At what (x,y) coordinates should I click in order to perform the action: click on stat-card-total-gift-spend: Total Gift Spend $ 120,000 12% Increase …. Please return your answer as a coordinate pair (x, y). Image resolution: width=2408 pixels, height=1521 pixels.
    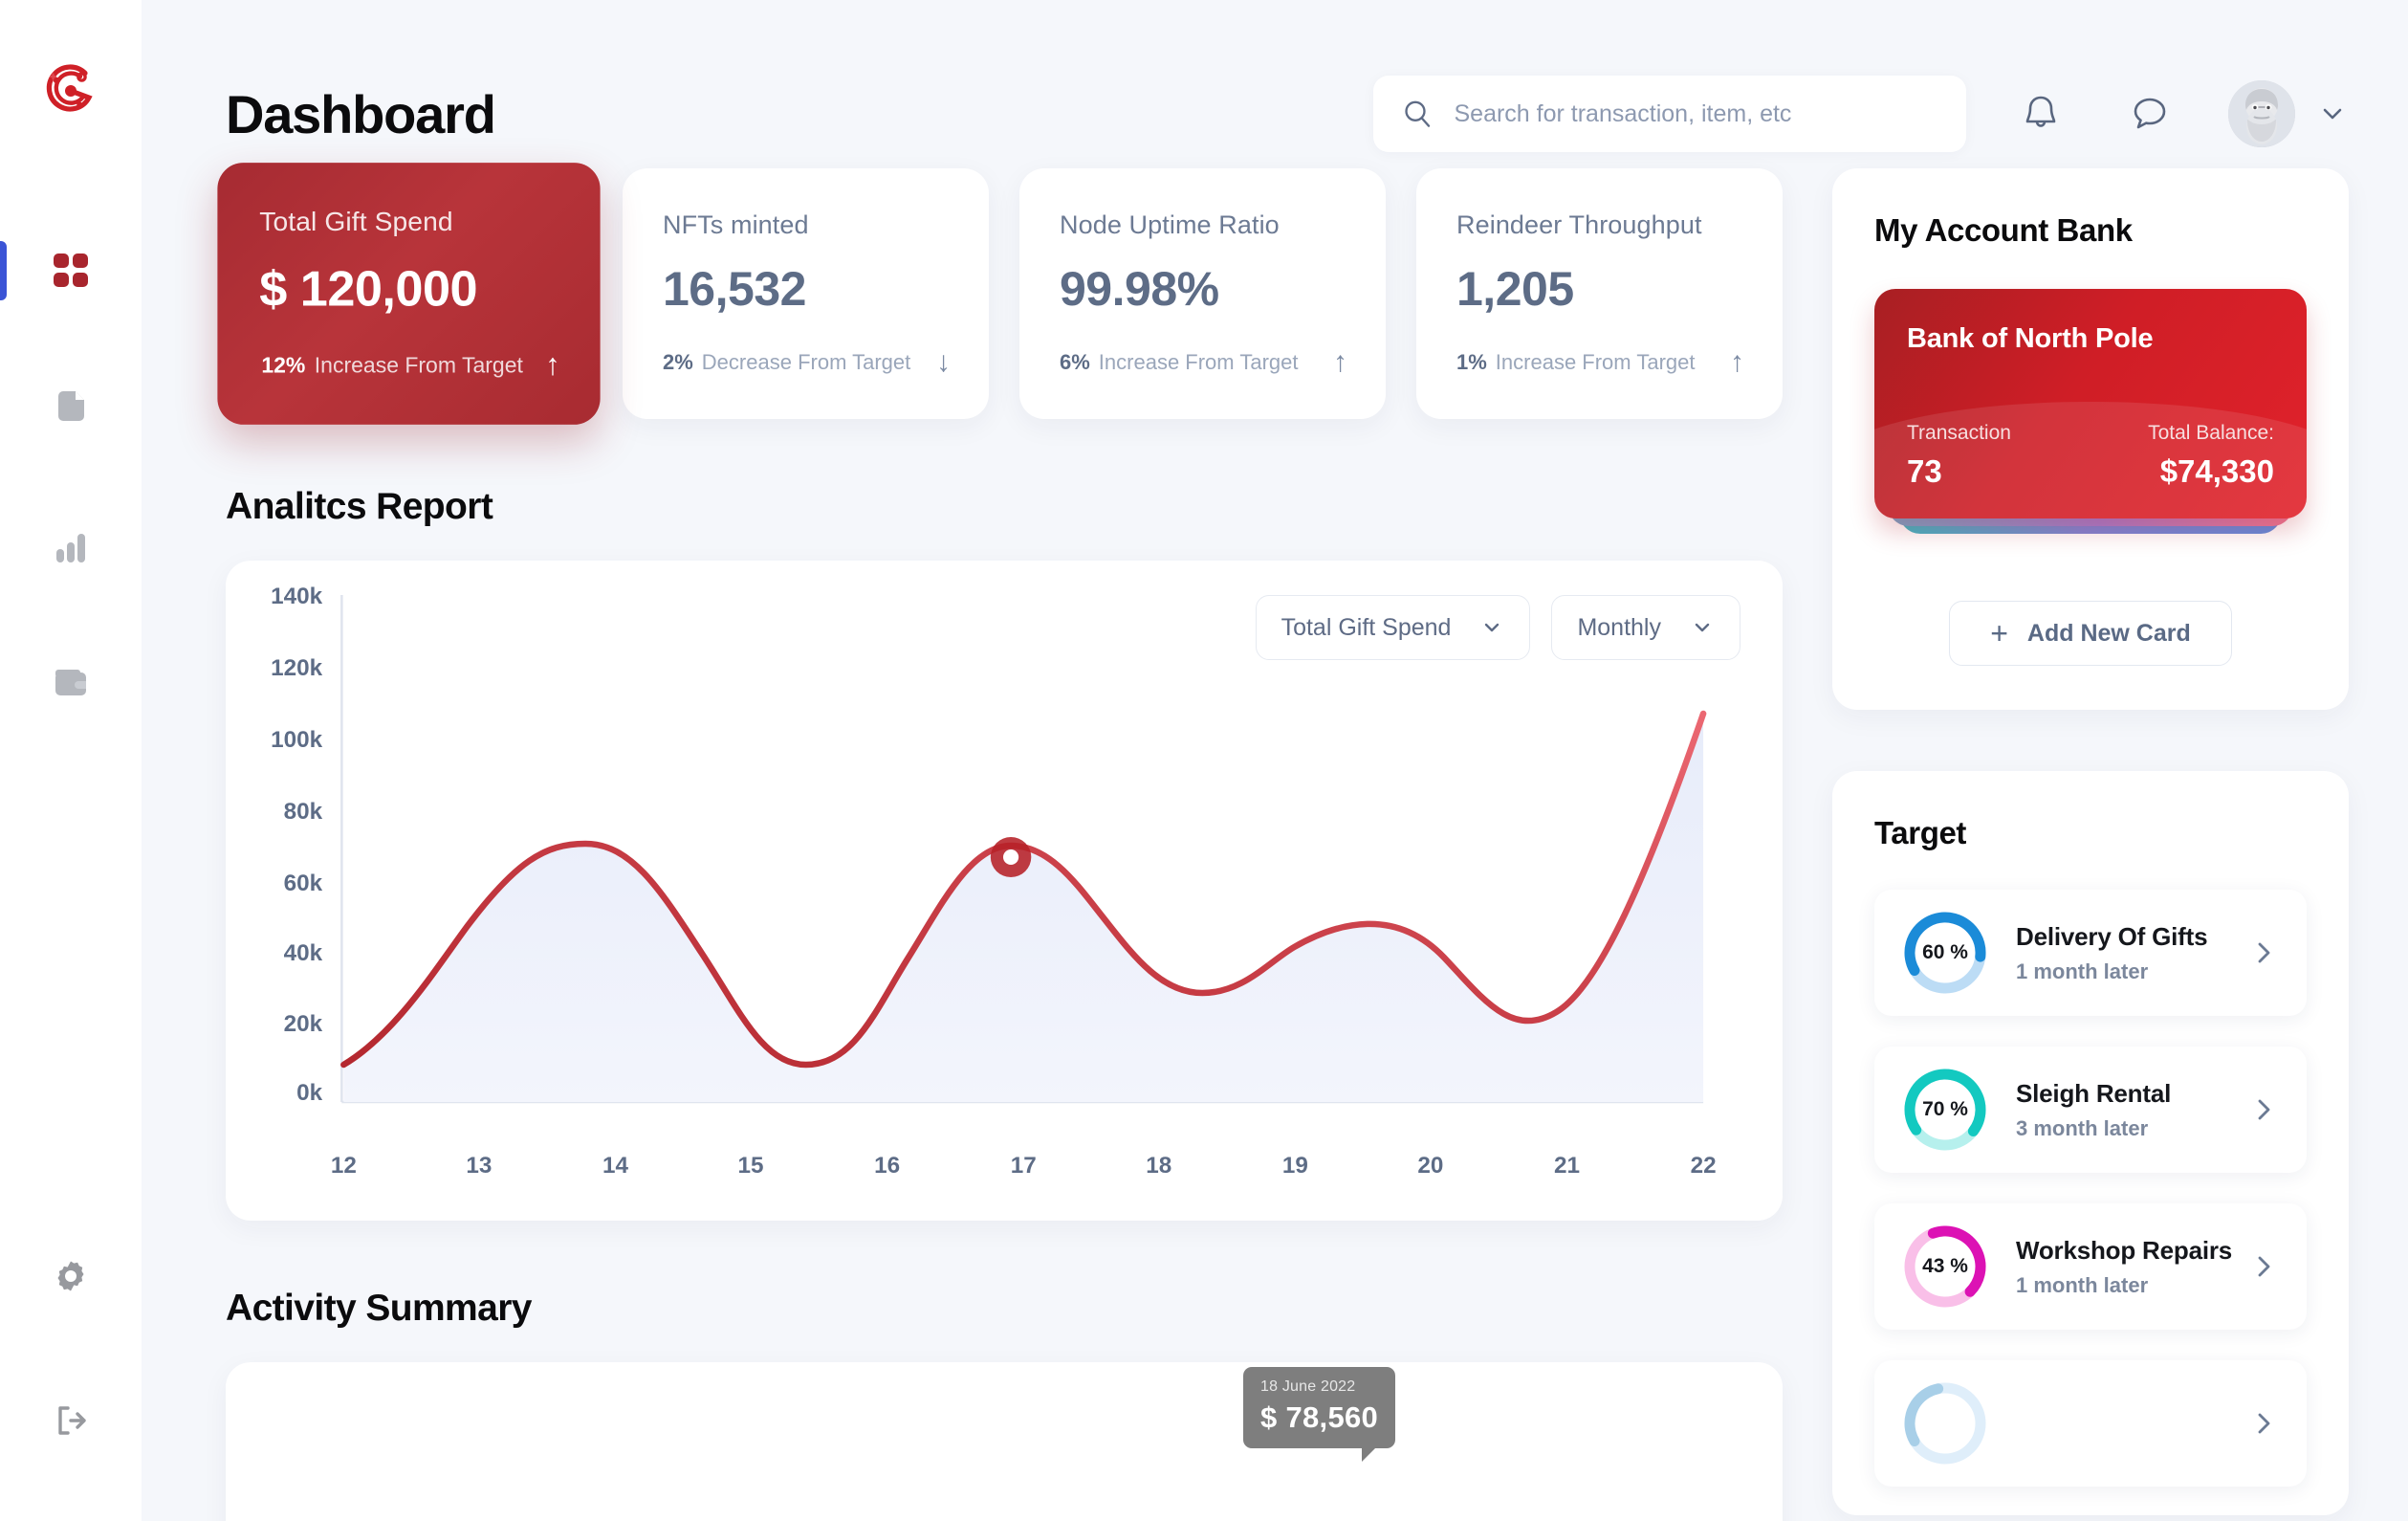
    Looking at the image, I should click on (409, 294).